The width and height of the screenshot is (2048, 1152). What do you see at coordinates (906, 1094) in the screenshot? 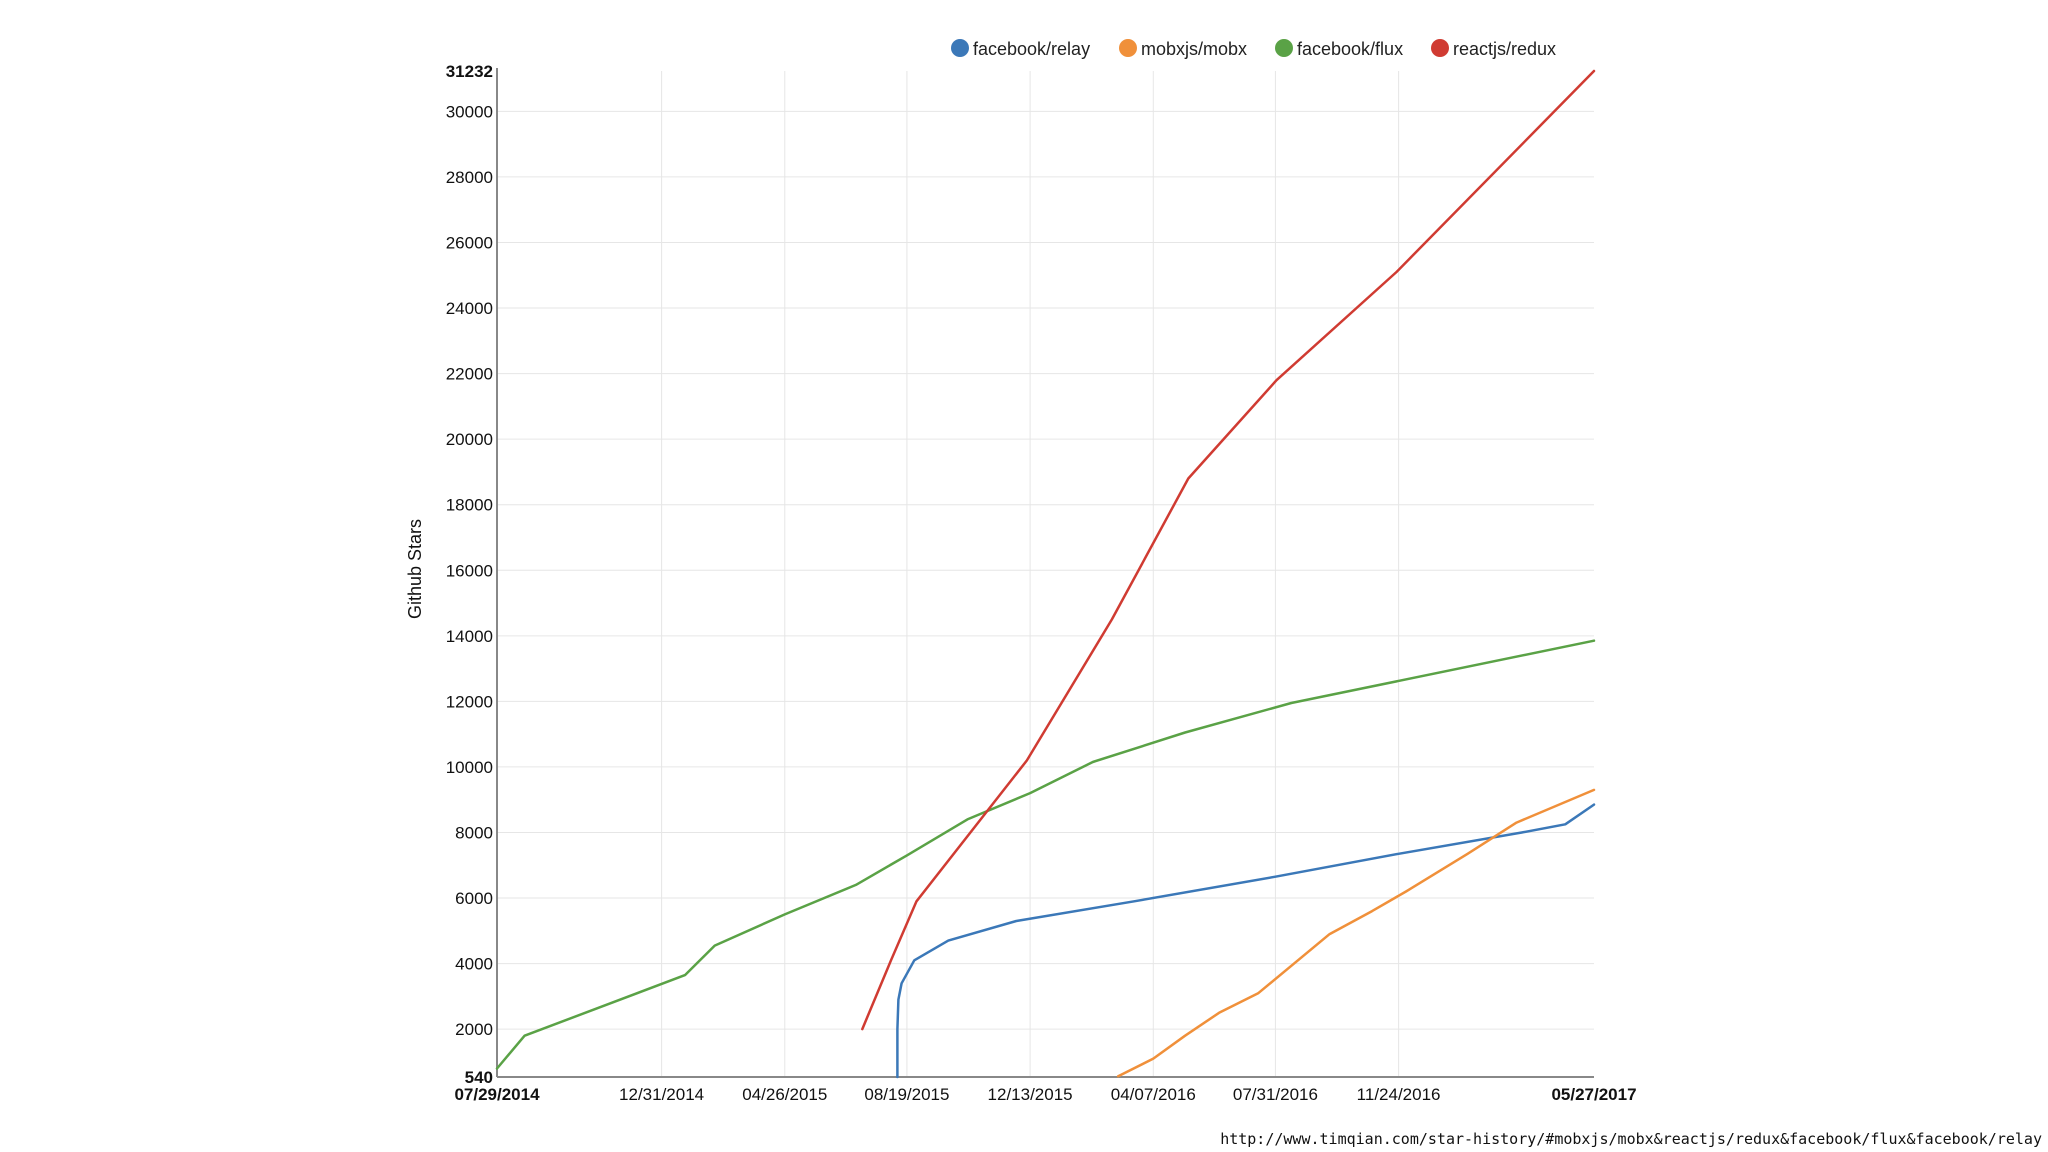
I see `x-tick-label: 08/19/2015` at bounding box center [906, 1094].